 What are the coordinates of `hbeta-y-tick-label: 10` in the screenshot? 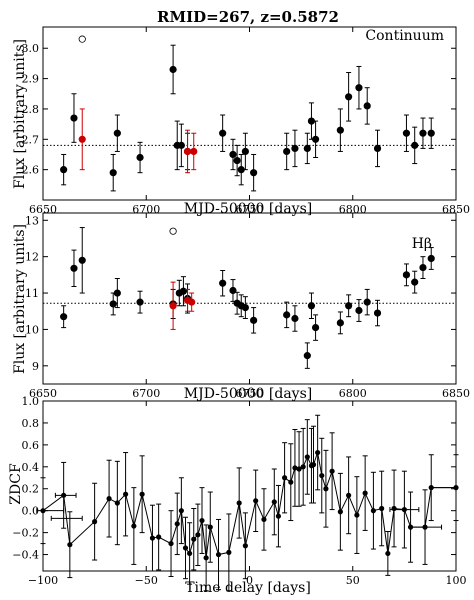 It's located at (32, 329).